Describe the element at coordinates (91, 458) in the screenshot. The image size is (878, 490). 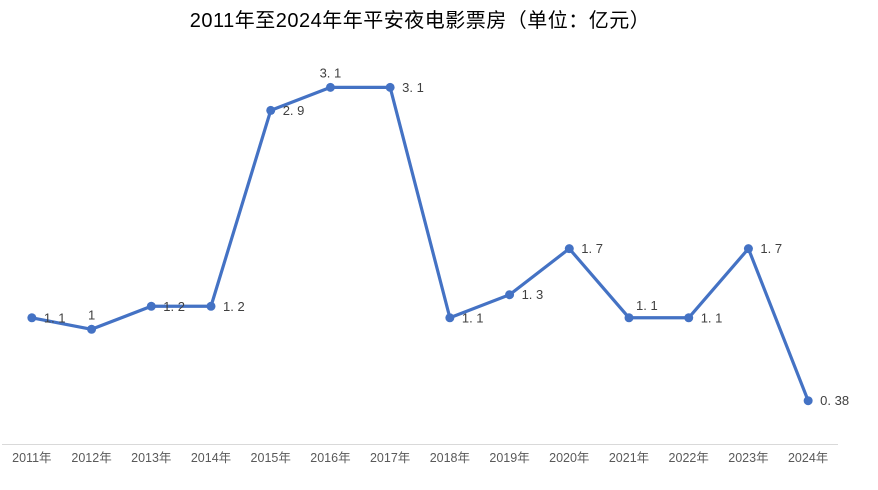
I see `x-tick-label: 2012年` at that location.